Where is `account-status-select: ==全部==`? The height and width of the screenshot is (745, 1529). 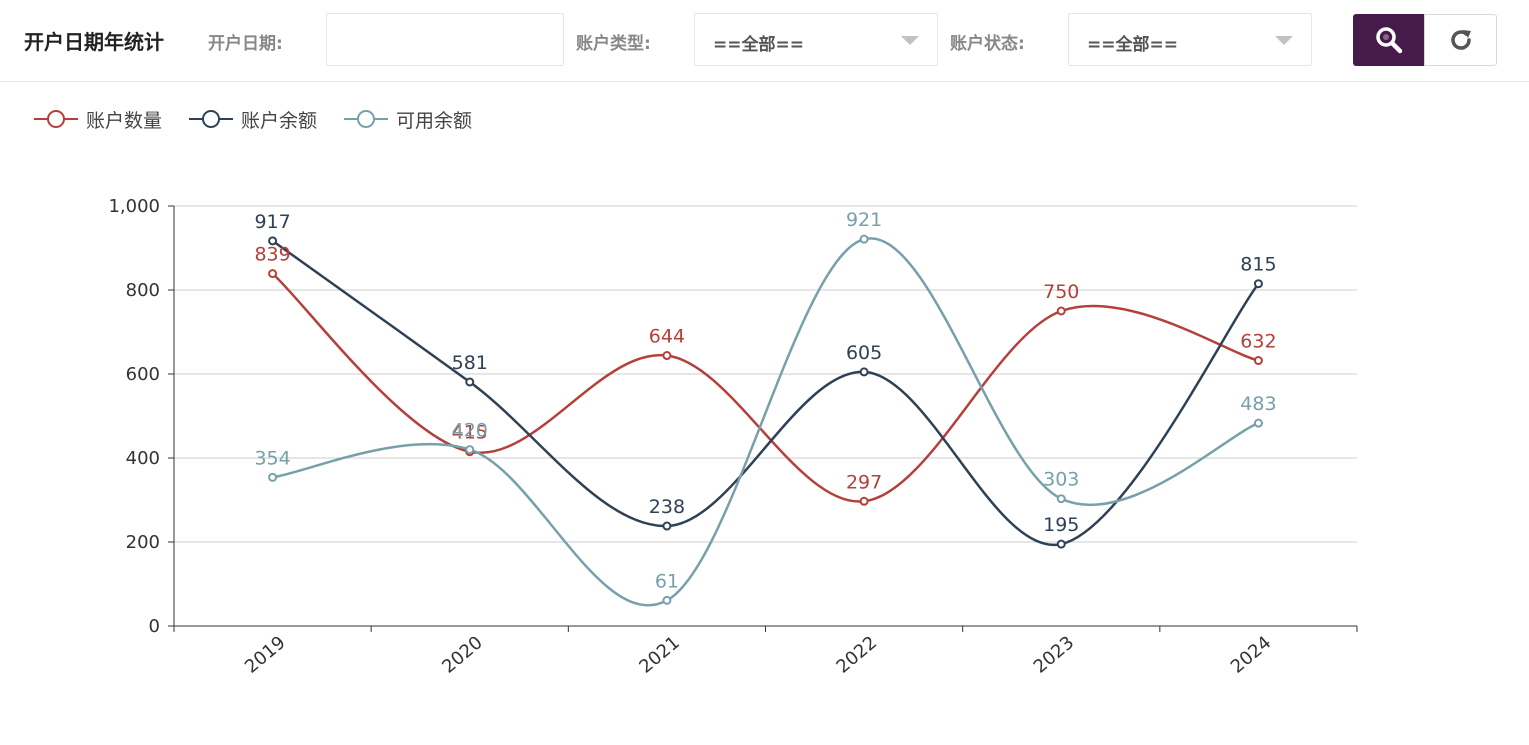
account-status-select: ==全部== is located at coordinates (1190, 39).